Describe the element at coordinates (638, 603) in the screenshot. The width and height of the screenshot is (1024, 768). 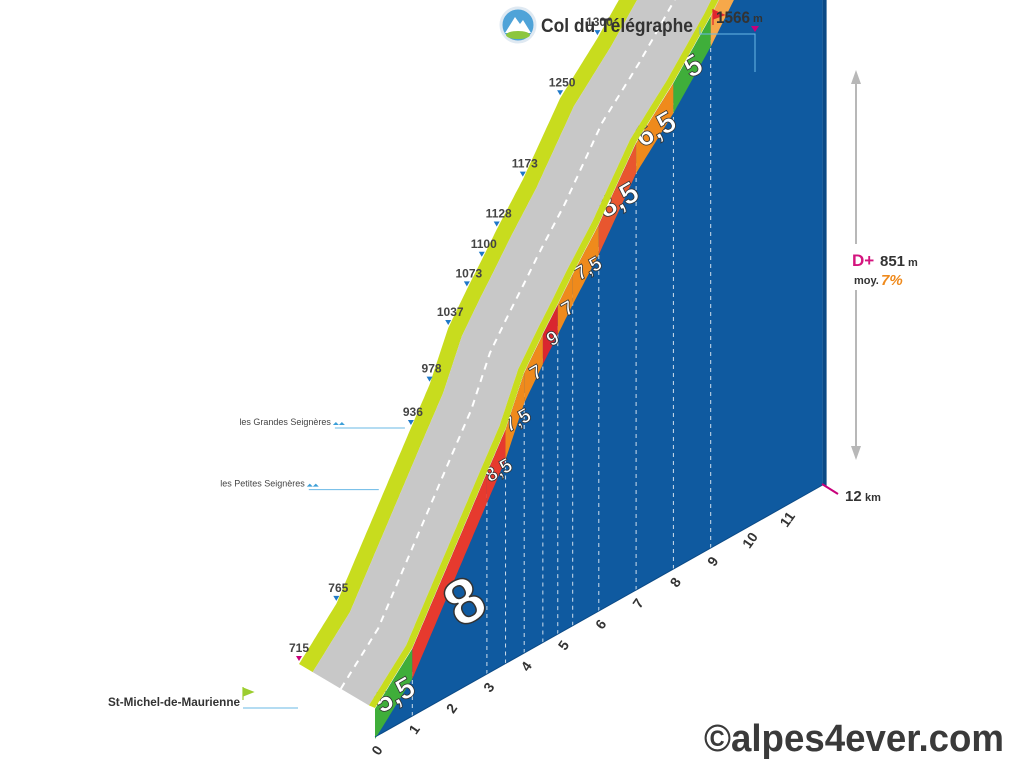
I see `km-tick-label: 7` at that location.